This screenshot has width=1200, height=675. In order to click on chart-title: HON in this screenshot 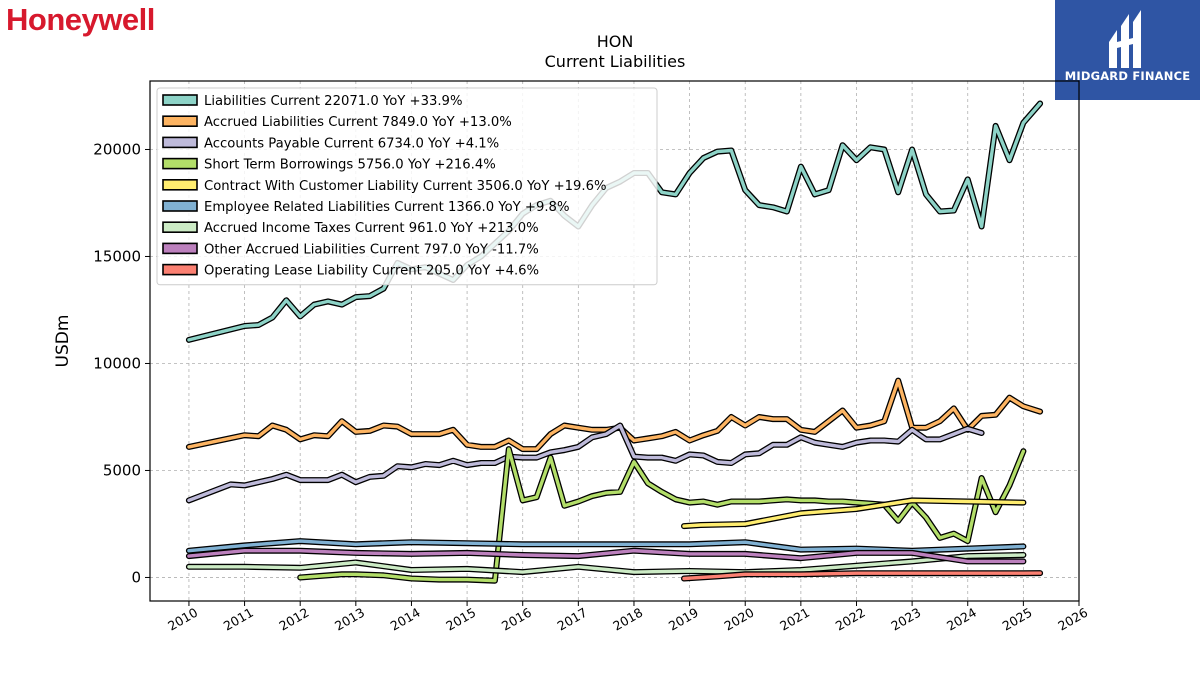, I will do `click(615, 41)`.